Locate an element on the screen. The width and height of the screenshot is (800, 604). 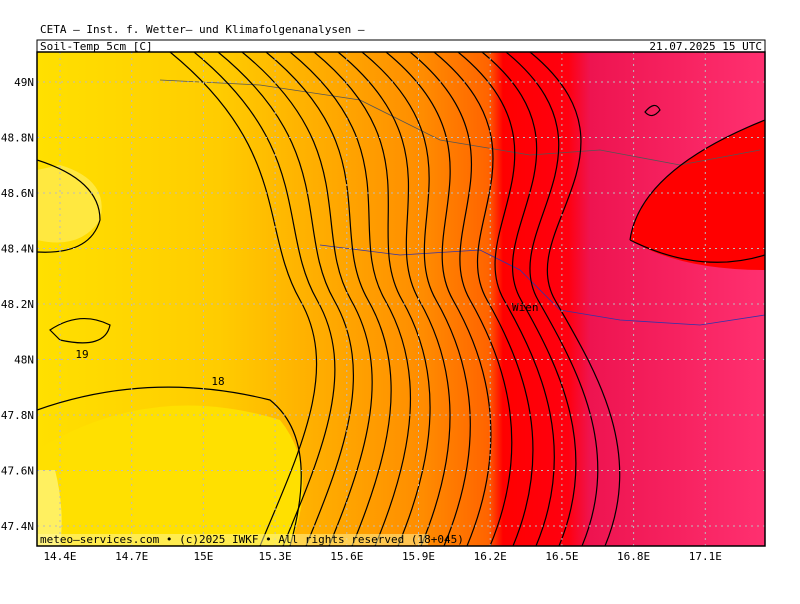
lat-label: 48.4N is located at coordinates (17, 249).